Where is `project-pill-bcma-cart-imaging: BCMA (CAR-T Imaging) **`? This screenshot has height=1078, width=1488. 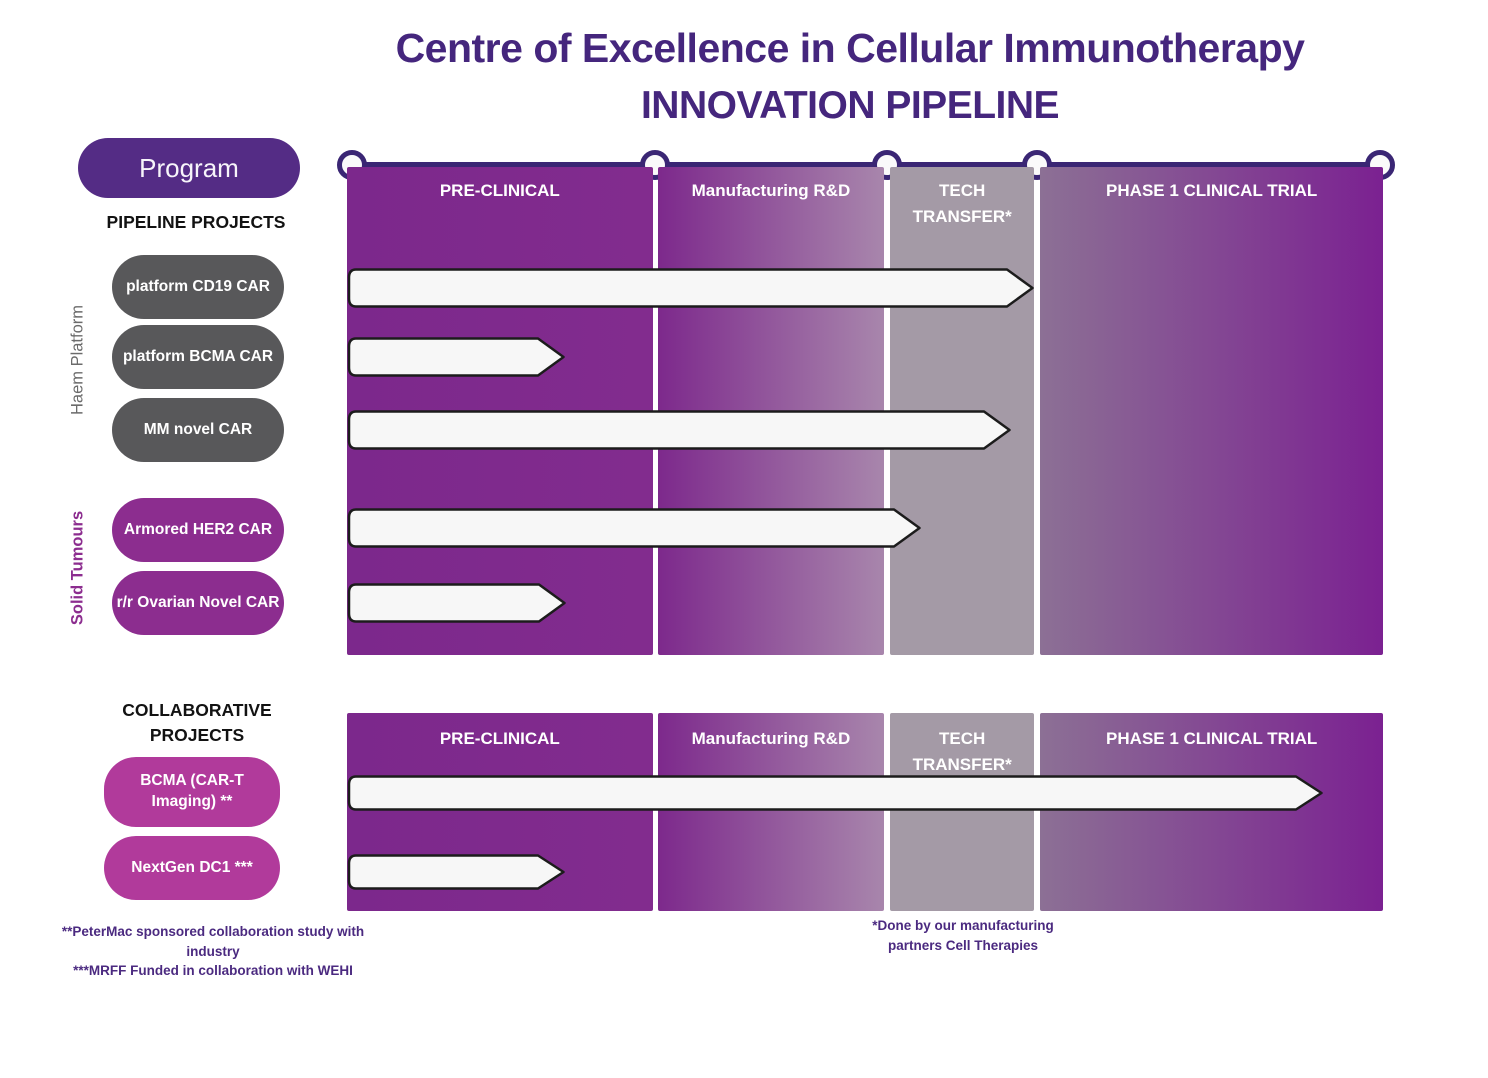 project-pill-bcma-cart-imaging: BCMA (CAR-T Imaging) ** is located at coordinates (192, 792).